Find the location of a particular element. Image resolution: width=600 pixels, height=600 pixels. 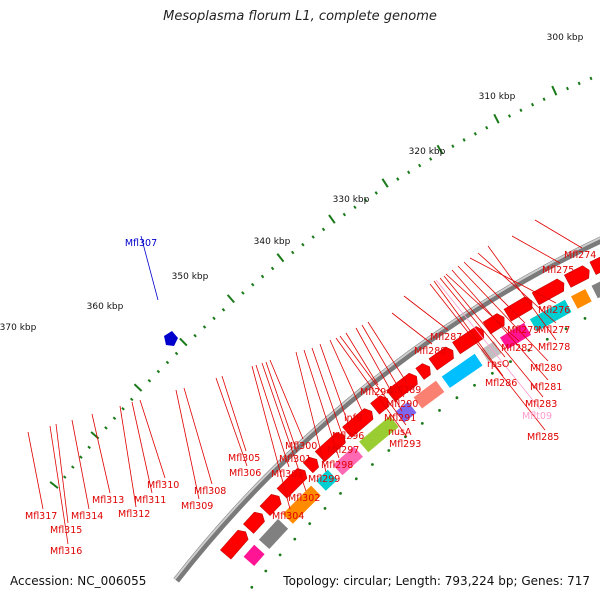

kbp-label: 310 kbp is located at coordinates (497, 97).